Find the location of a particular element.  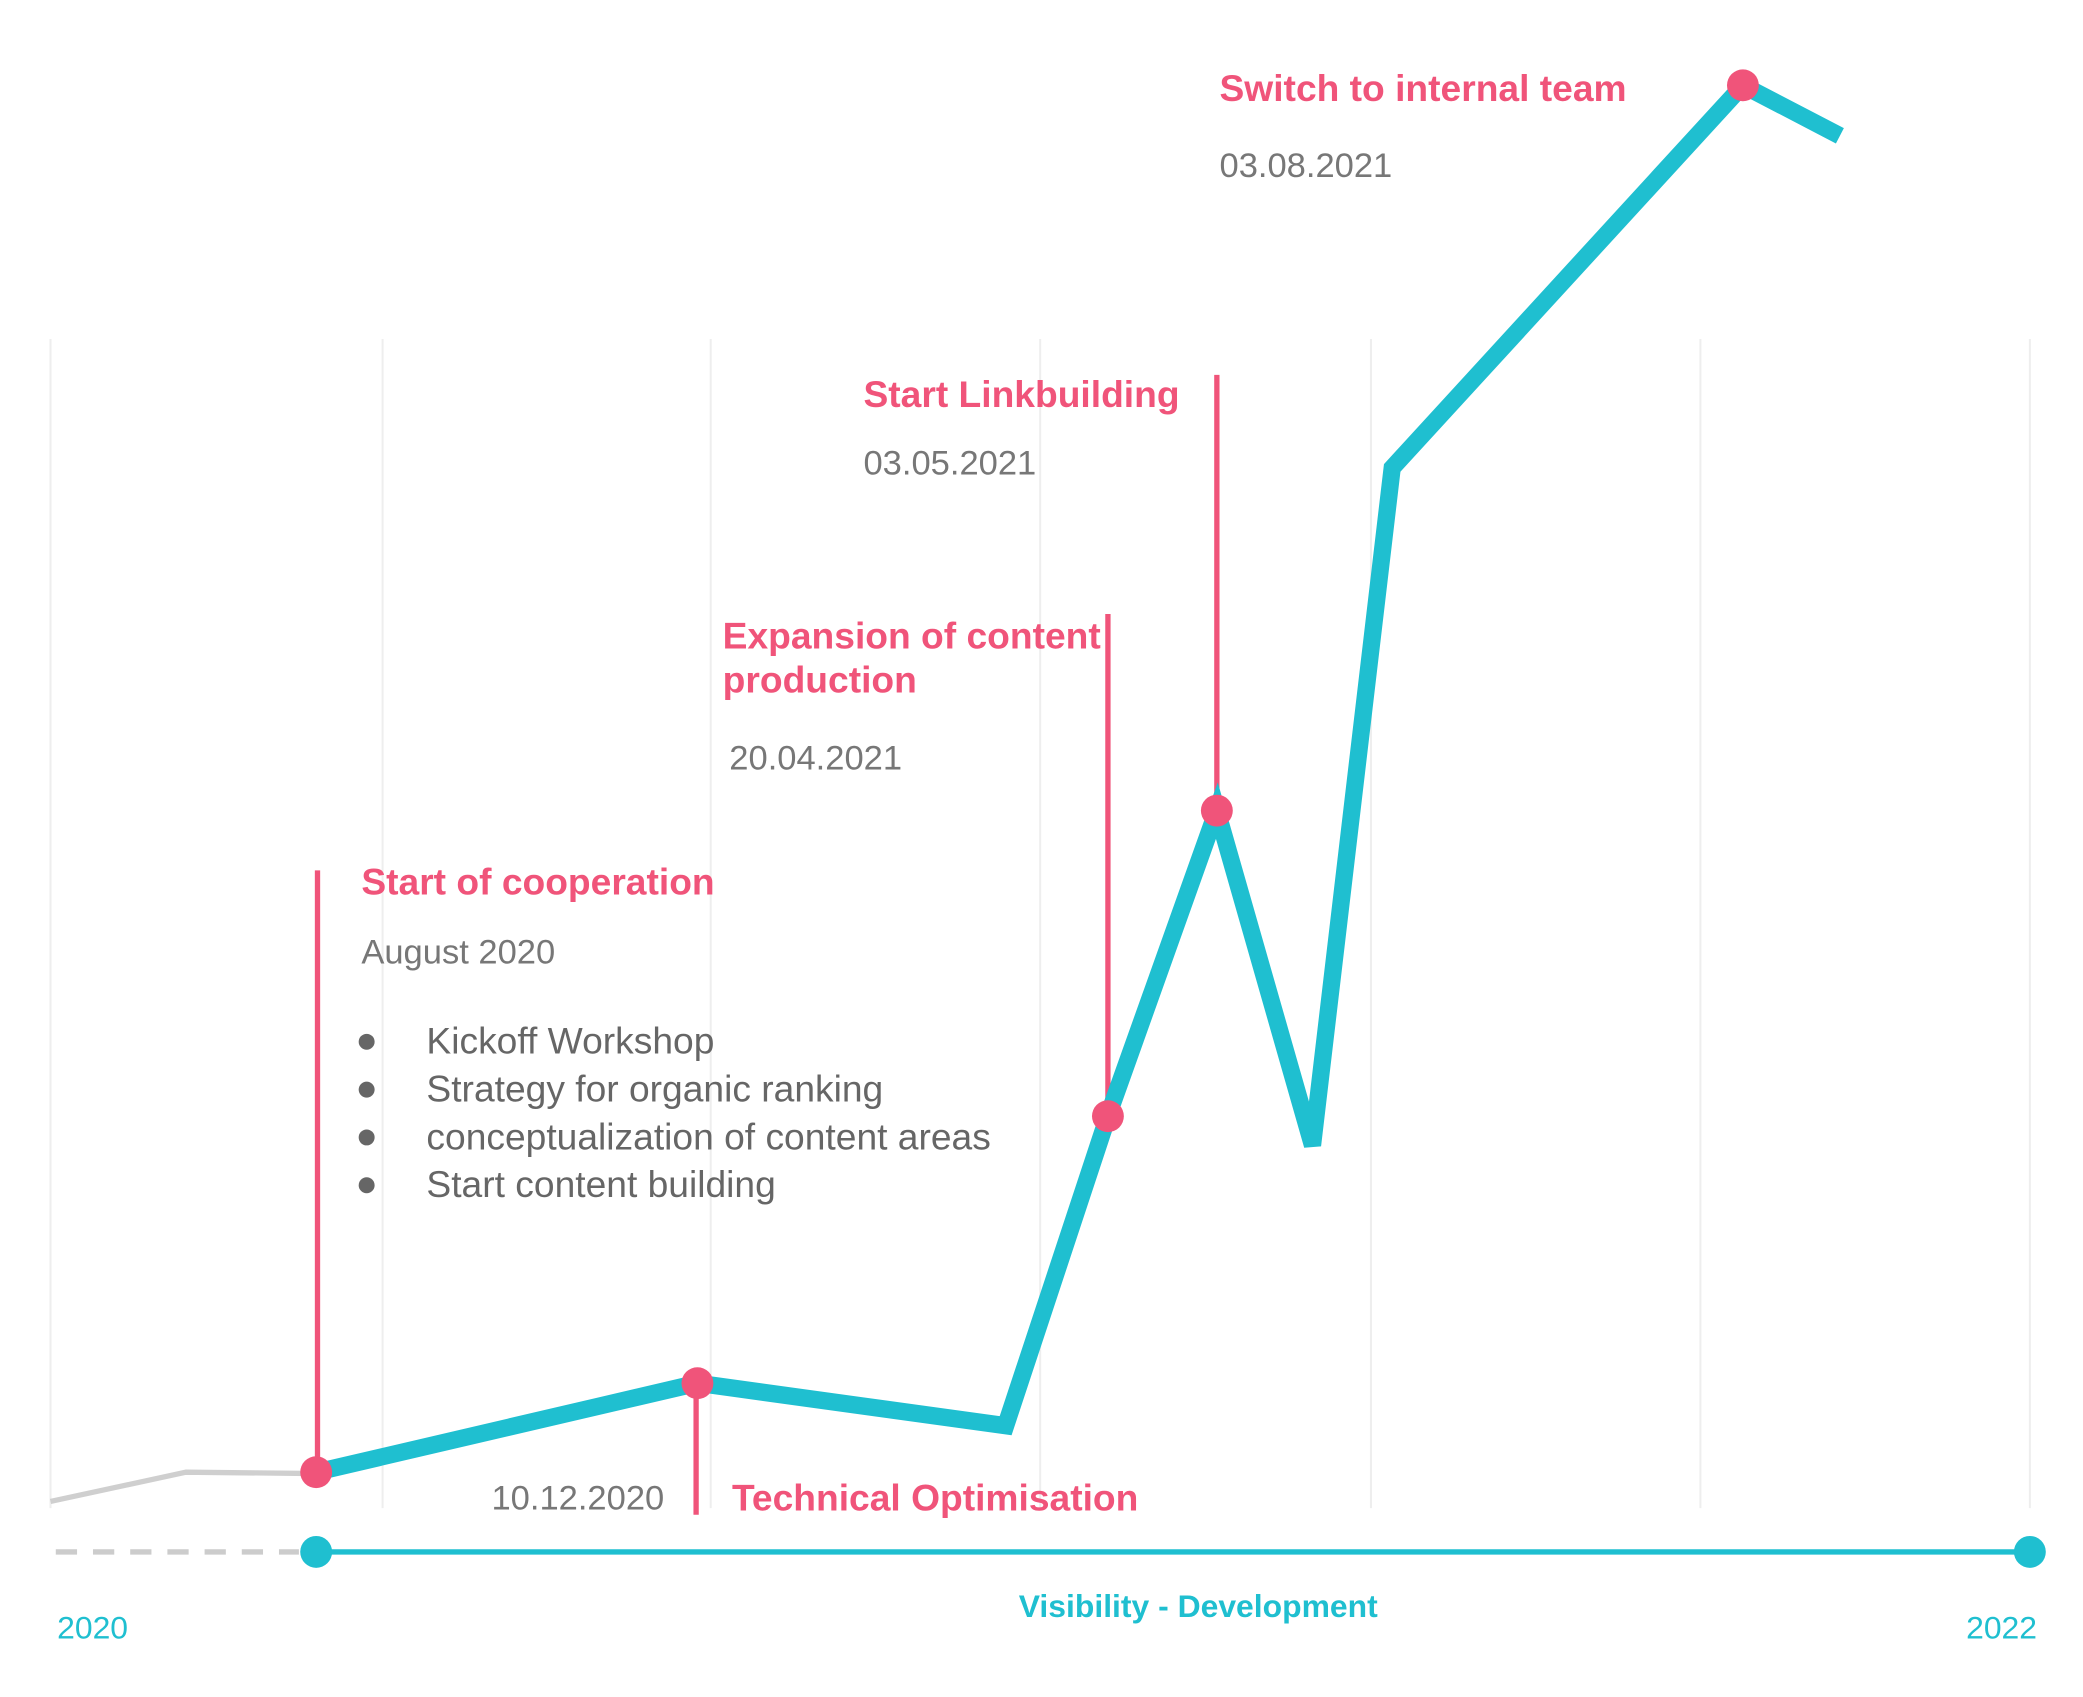

milestone-date: 20.04.2021 is located at coordinates (815, 758).